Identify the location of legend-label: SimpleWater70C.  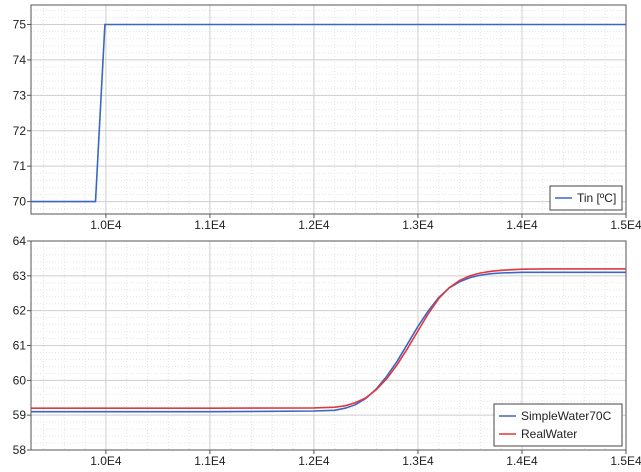
(566, 416).